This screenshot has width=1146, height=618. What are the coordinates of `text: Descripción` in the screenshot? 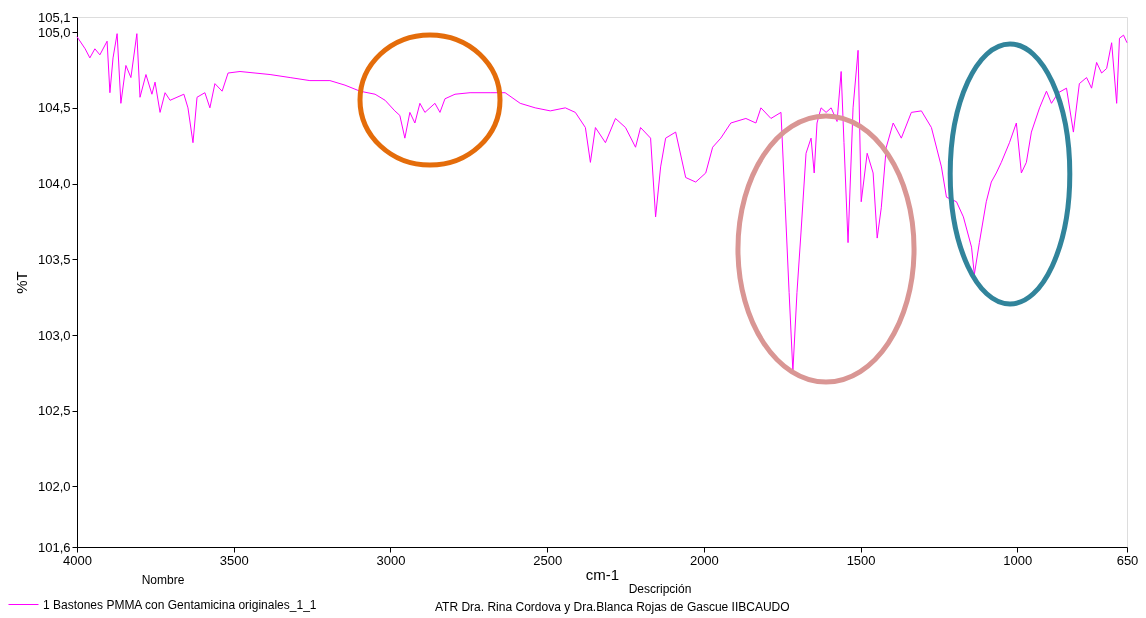 It's located at (660, 589).